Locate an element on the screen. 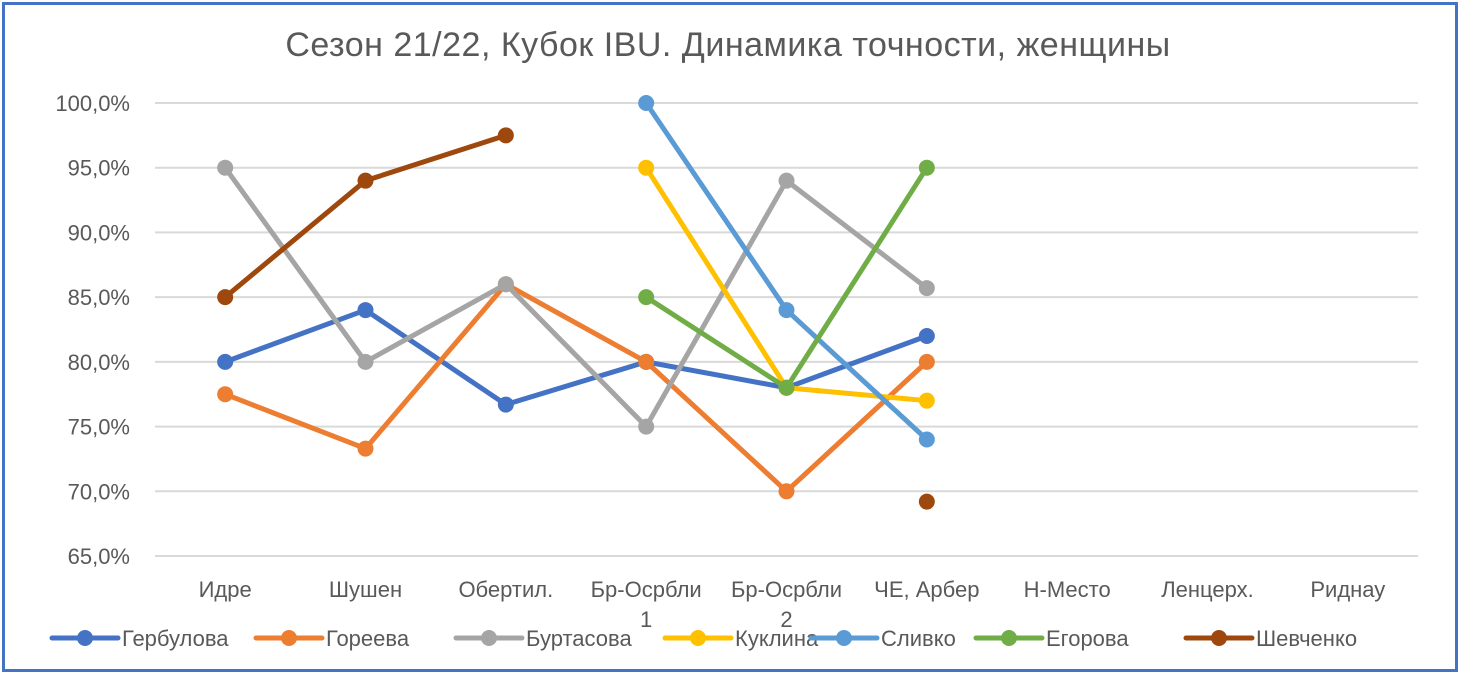 This screenshot has width=1460, height=674. legend-label: Гореева is located at coordinates (368, 638).